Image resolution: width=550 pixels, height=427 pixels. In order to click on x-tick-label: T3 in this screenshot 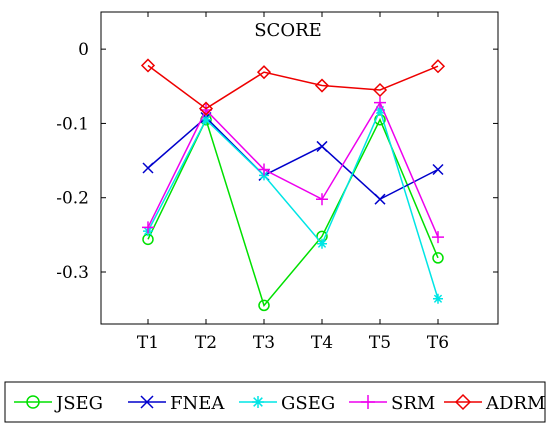, I will do `click(264, 343)`.